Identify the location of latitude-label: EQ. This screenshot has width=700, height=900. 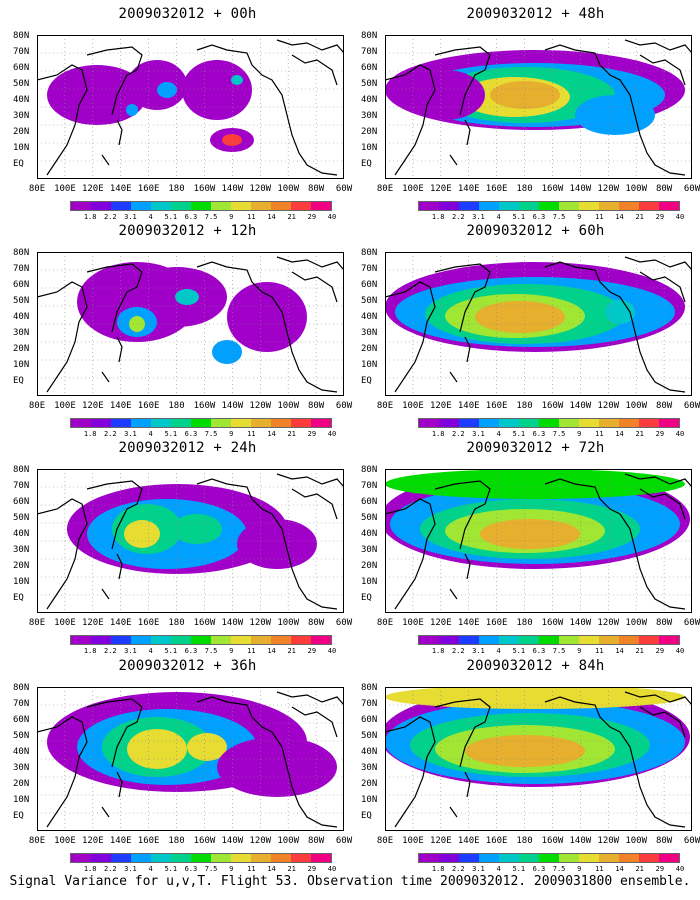
(366, 816).